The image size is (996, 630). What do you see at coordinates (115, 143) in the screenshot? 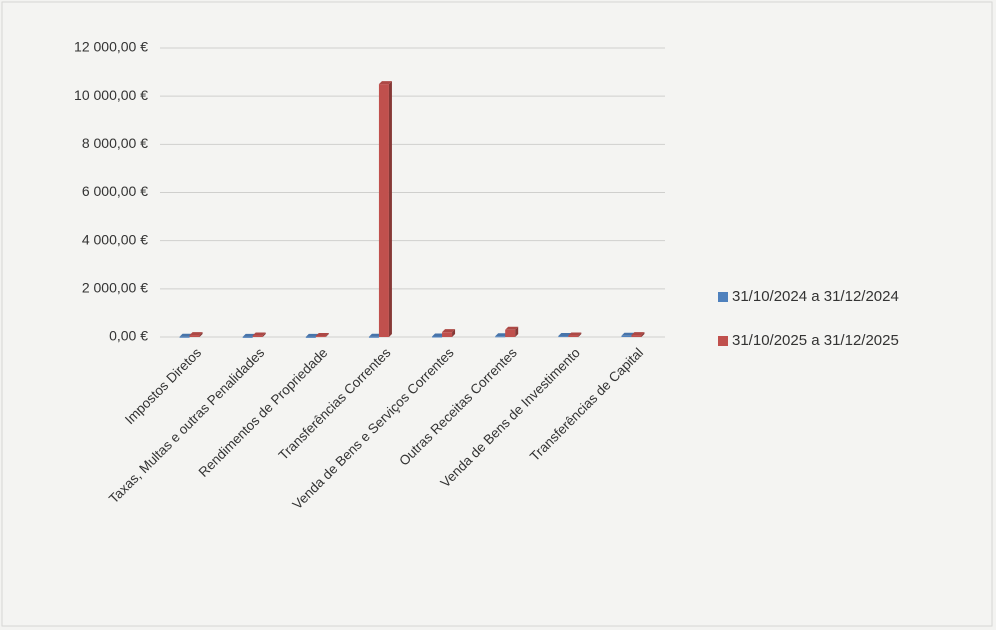
I see `y-tick-label: 8 000,00 €` at bounding box center [115, 143].